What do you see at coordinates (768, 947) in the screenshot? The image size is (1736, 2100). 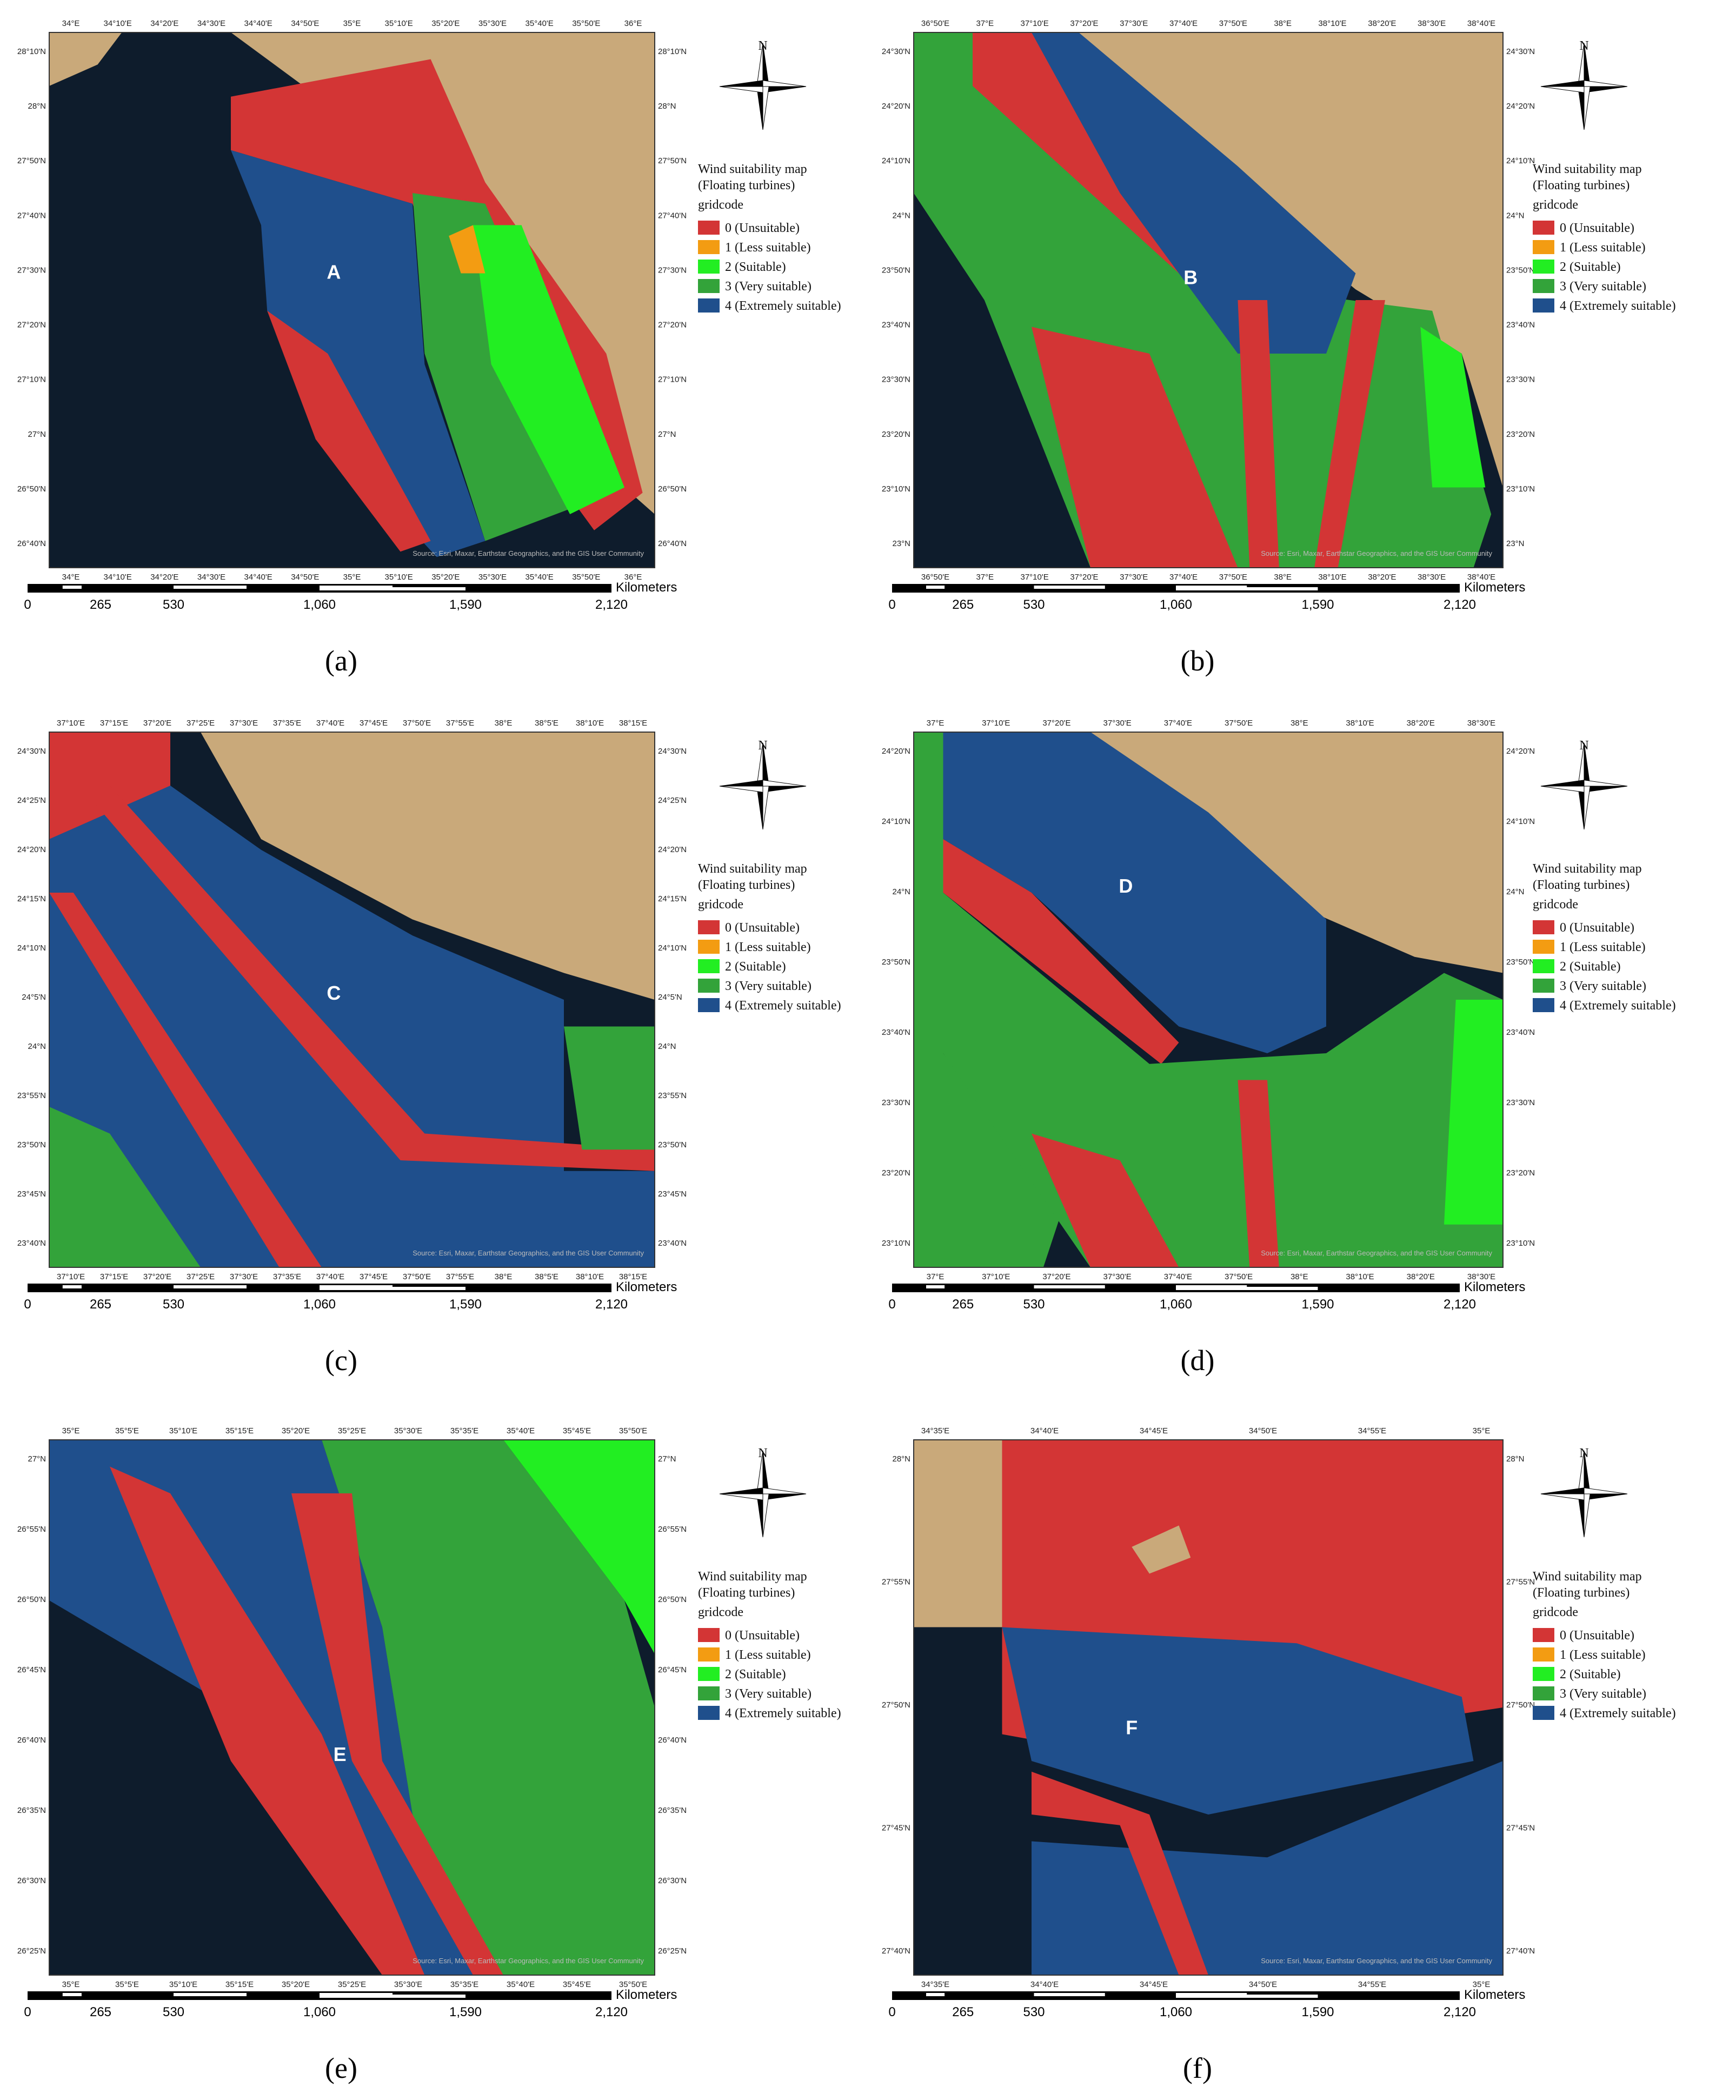 I see `legend-label: 1 (Less suitable)` at bounding box center [768, 947].